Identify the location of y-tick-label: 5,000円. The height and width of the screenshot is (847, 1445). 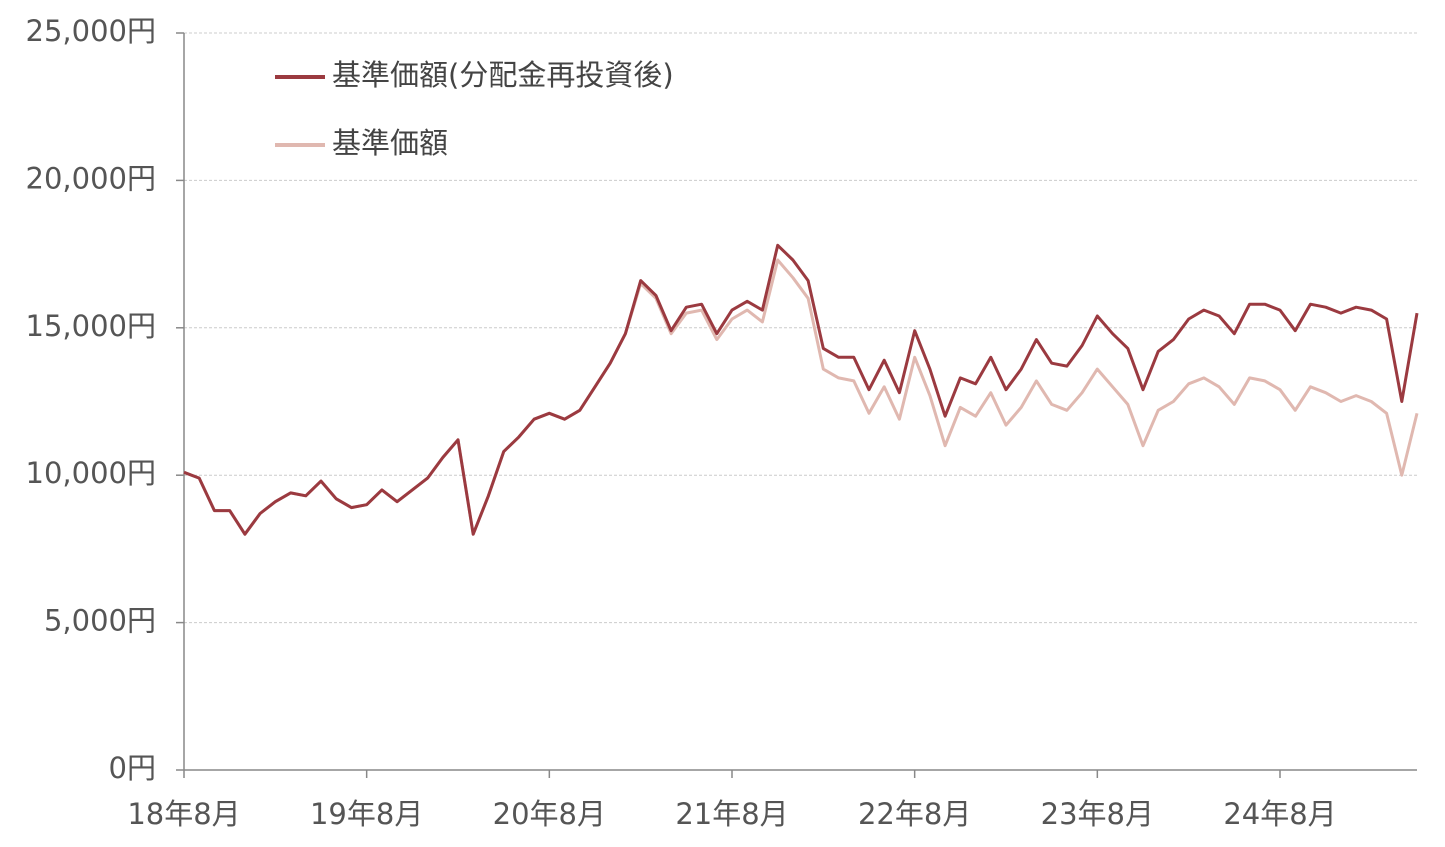
(100, 621).